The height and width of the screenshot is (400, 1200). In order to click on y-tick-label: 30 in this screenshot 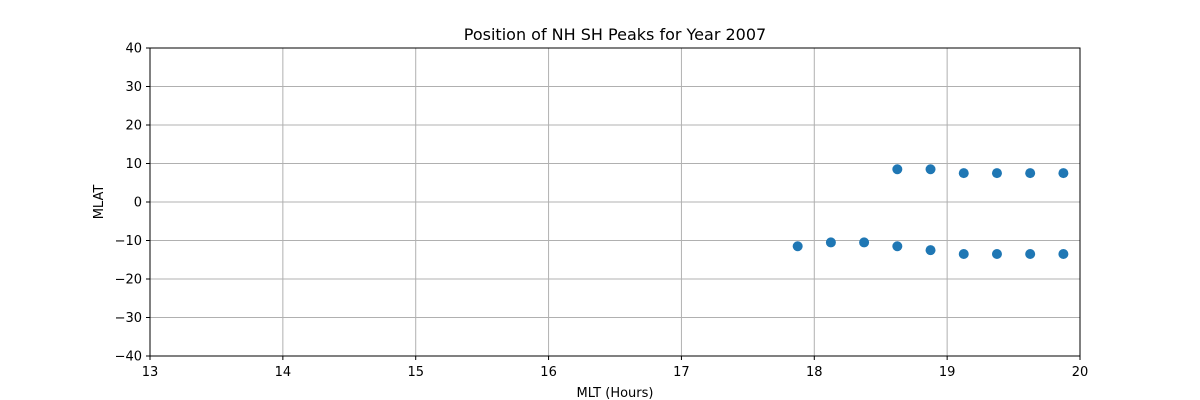, I will do `click(133, 87)`.